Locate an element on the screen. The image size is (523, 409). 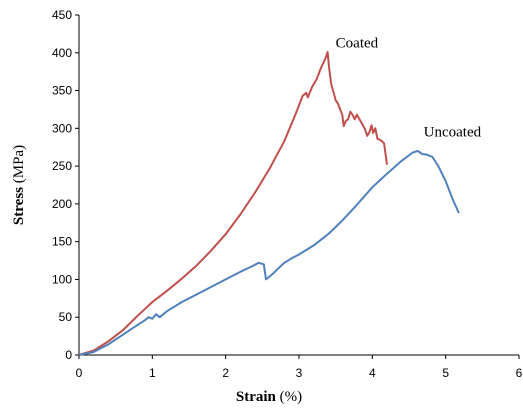
y-axis-ticks: 0 50 100 150 200 250 300 350 400 450 is located at coordinates (65, 185).